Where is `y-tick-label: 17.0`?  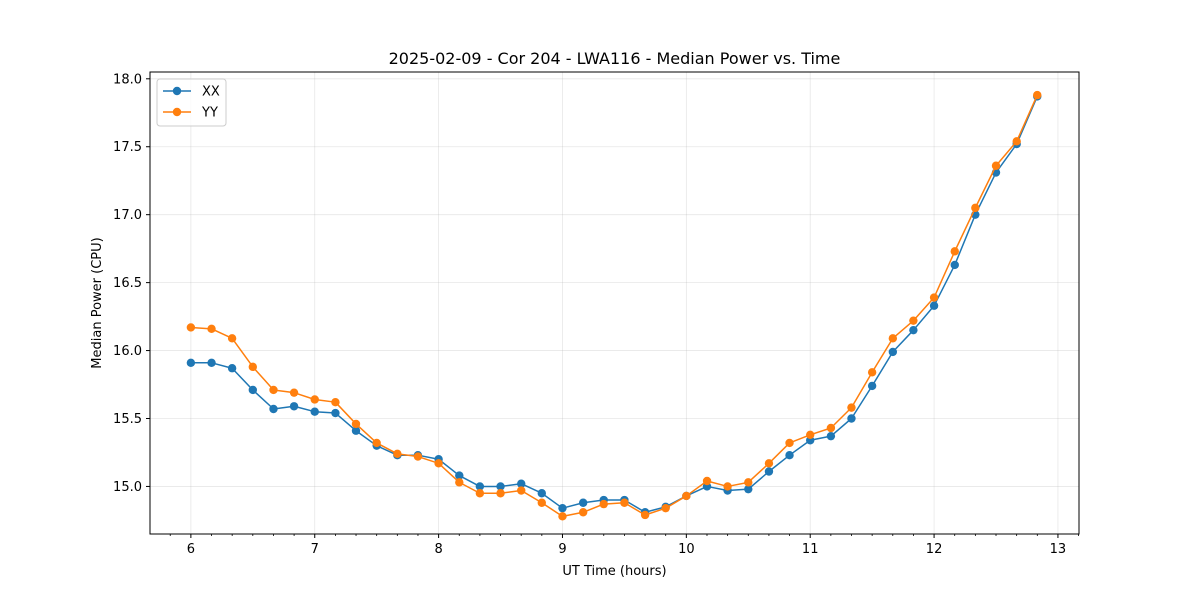
y-tick-label: 17.0 is located at coordinates (127, 215).